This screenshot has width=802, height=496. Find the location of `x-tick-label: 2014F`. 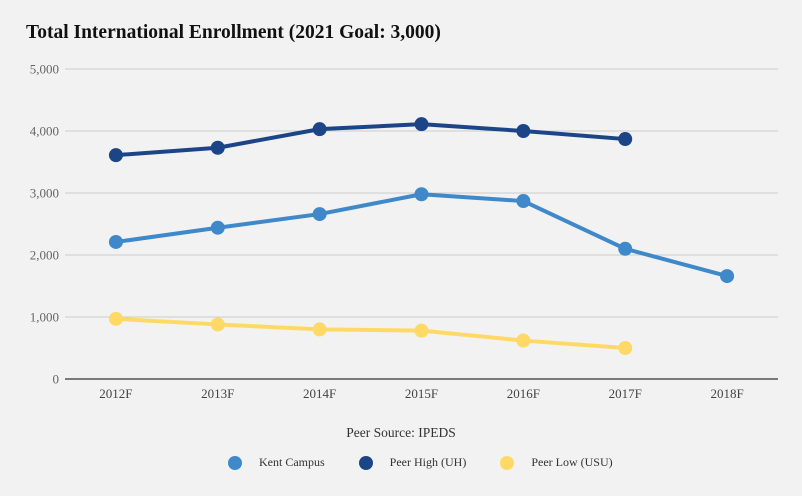

x-tick-label: 2014F is located at coordinates (319, 393).